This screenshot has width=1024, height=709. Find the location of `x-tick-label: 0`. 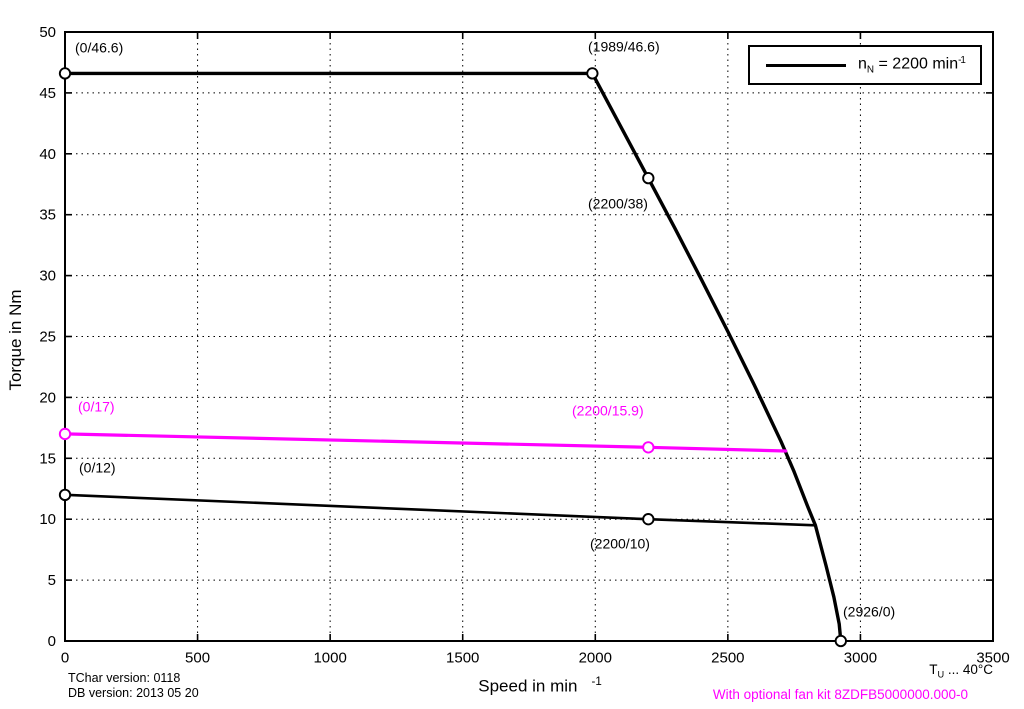

x-tick-label: 0 is located at coordinates (65, 657).